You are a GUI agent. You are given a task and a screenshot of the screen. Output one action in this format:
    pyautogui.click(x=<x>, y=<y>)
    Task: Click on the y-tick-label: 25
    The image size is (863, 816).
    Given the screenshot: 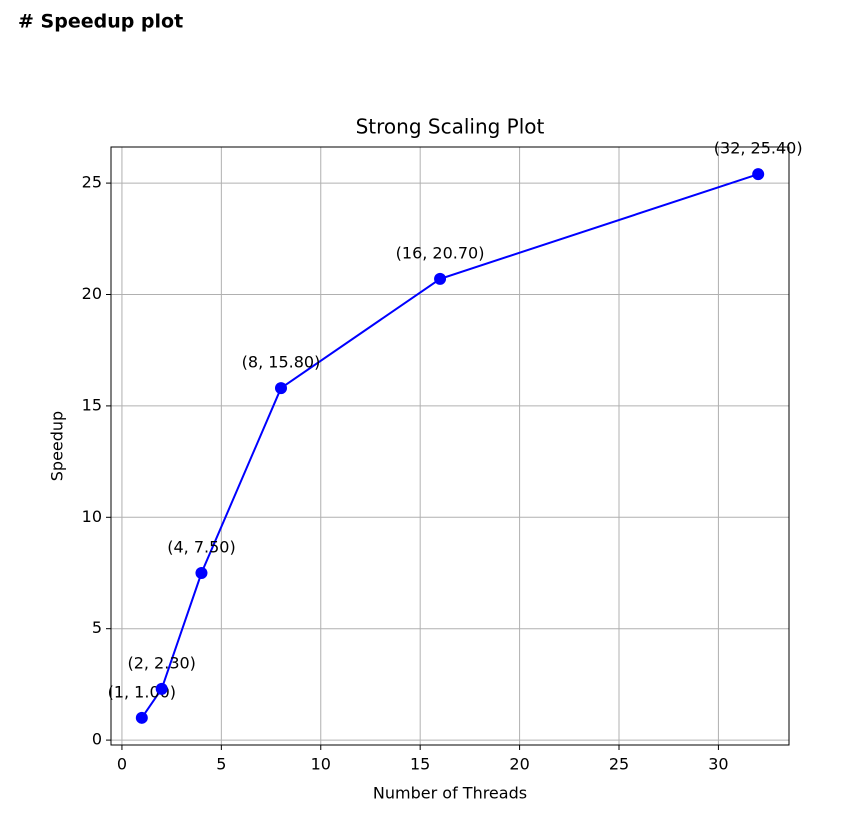 What is the action you would take?
    pyautogui.click(x=92, y=182)
    